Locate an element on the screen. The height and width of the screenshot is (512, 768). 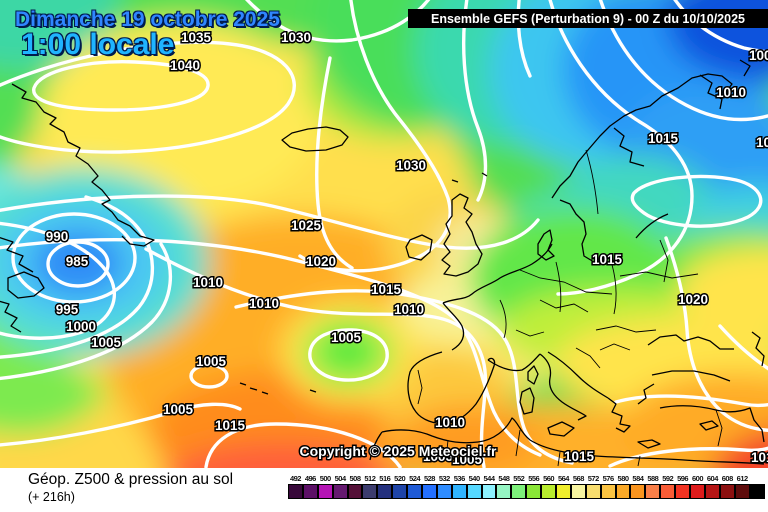
scale-tick-label: 540 is located at coordinates (474, 478).